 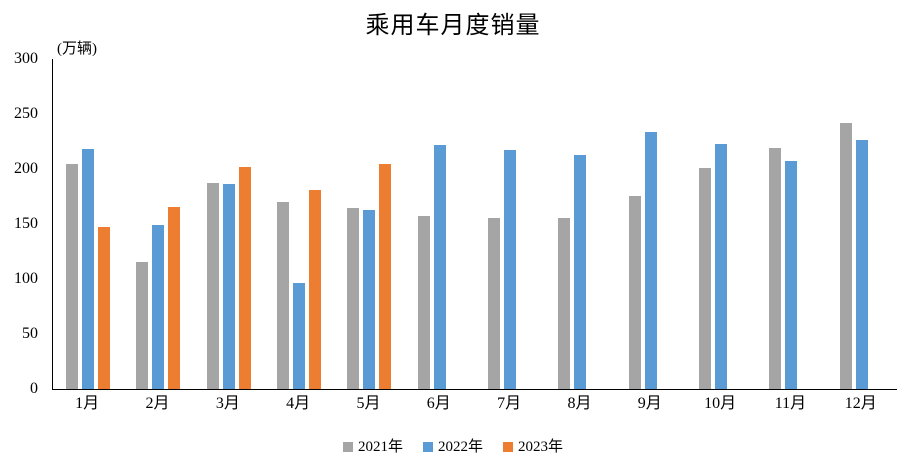 What do you see at coordinates (564, 303) in the screenshot?
I see `bar-2021年-8月` at bounding box center [564, 303].